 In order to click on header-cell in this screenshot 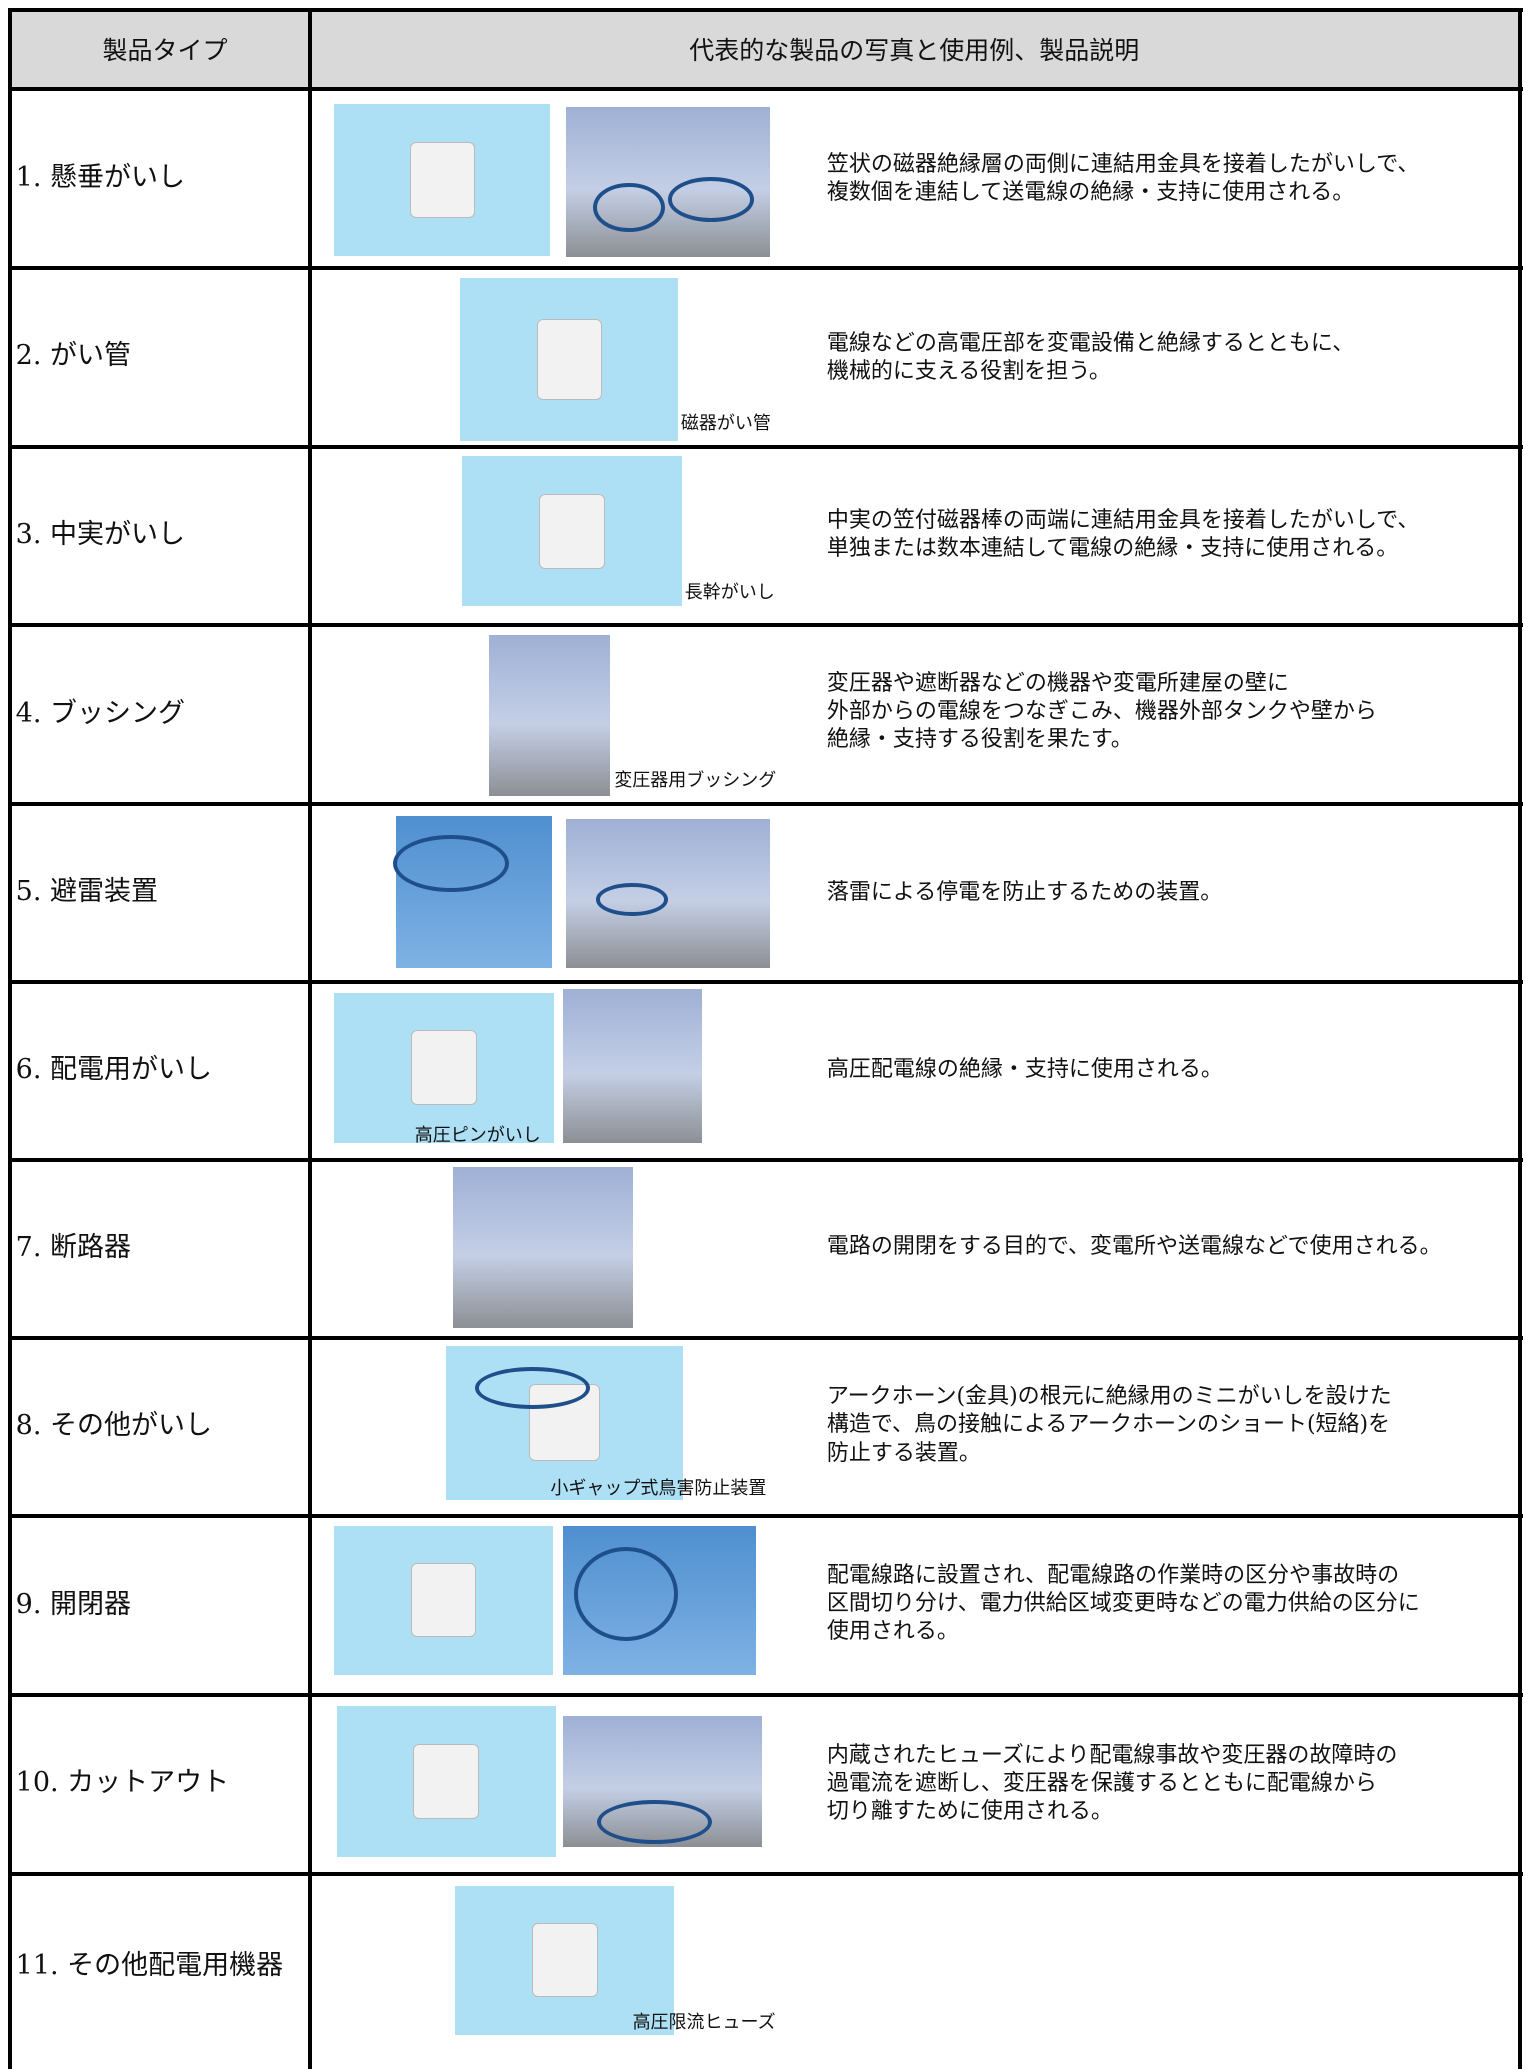, I will do `click(765, 49)`.